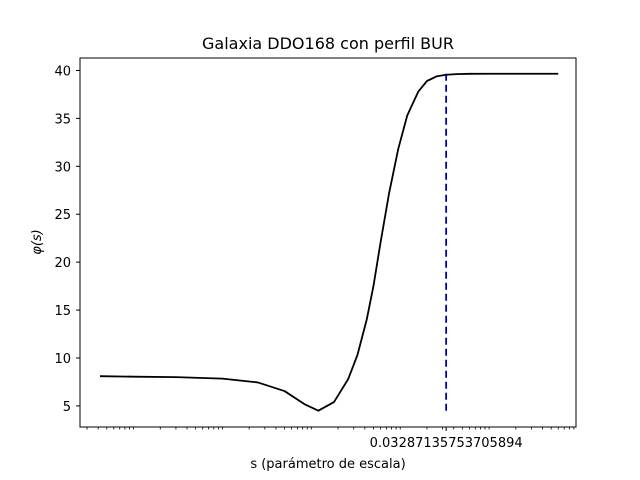  I want to click on y-tick-label: 30, so click(62, 167).